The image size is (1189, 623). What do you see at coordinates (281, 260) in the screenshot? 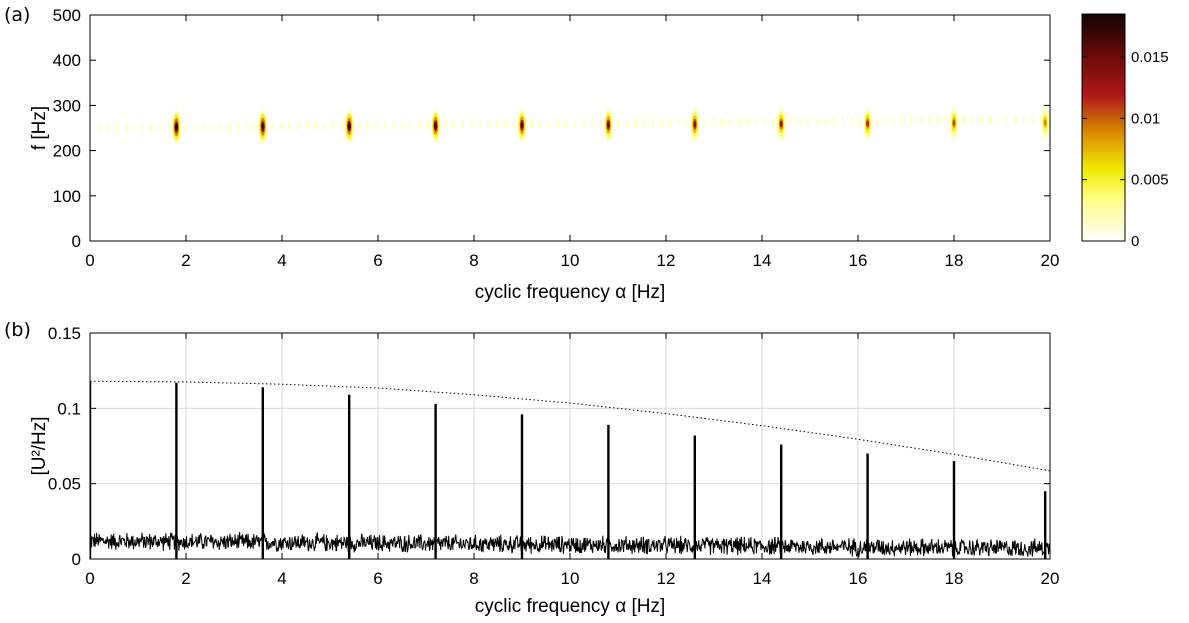
I see `panel-a-xtick-label-2: 4` at bounding box center [281, 260].